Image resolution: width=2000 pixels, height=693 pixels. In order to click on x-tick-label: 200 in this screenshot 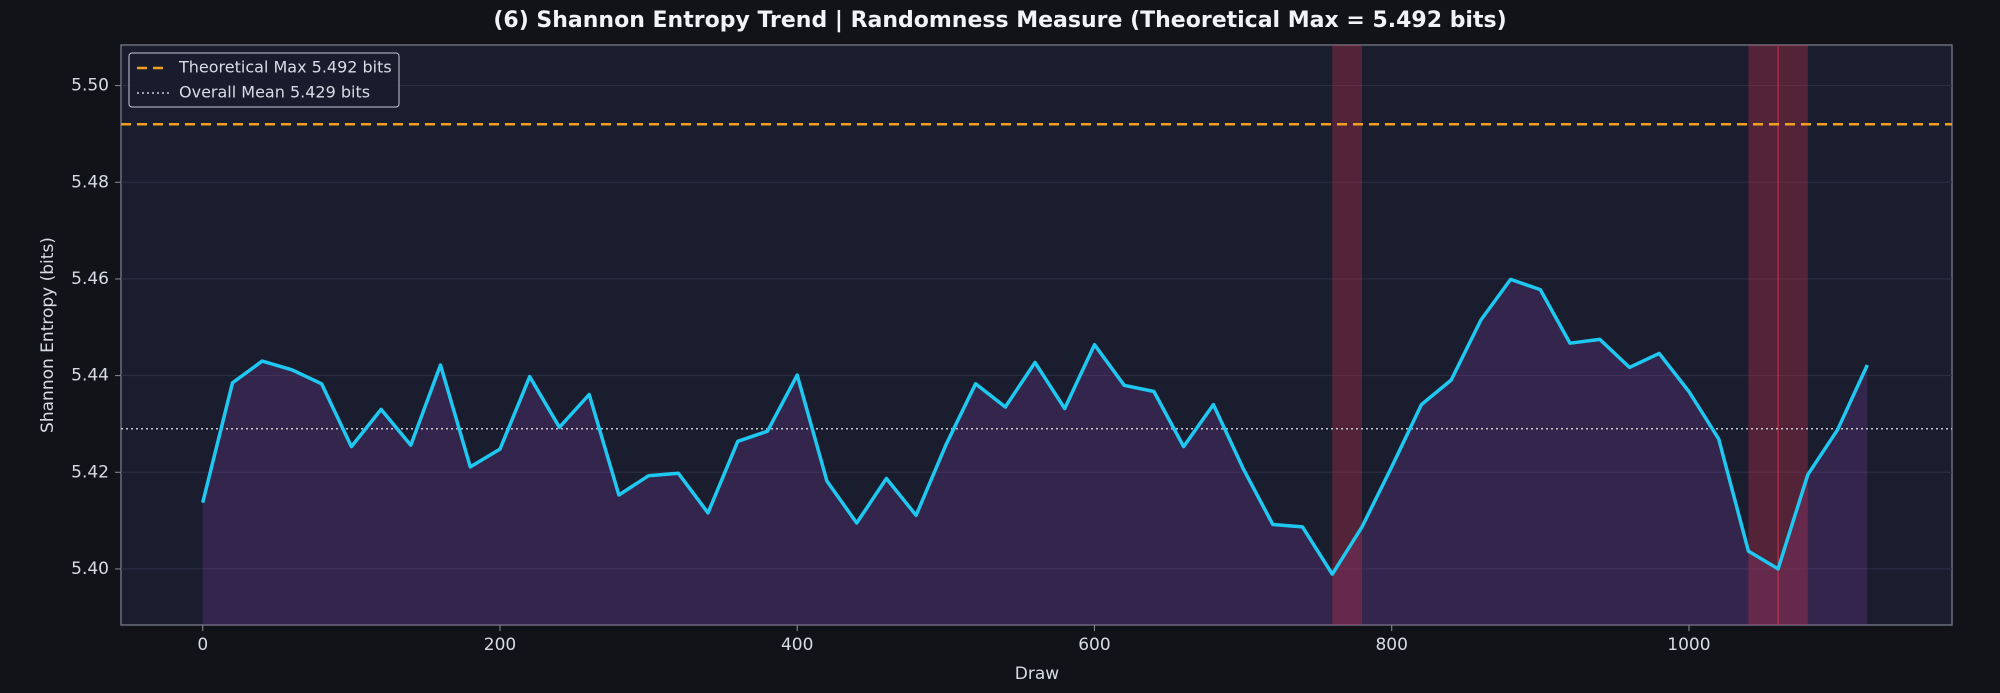, I will do `click(500, 645)`.